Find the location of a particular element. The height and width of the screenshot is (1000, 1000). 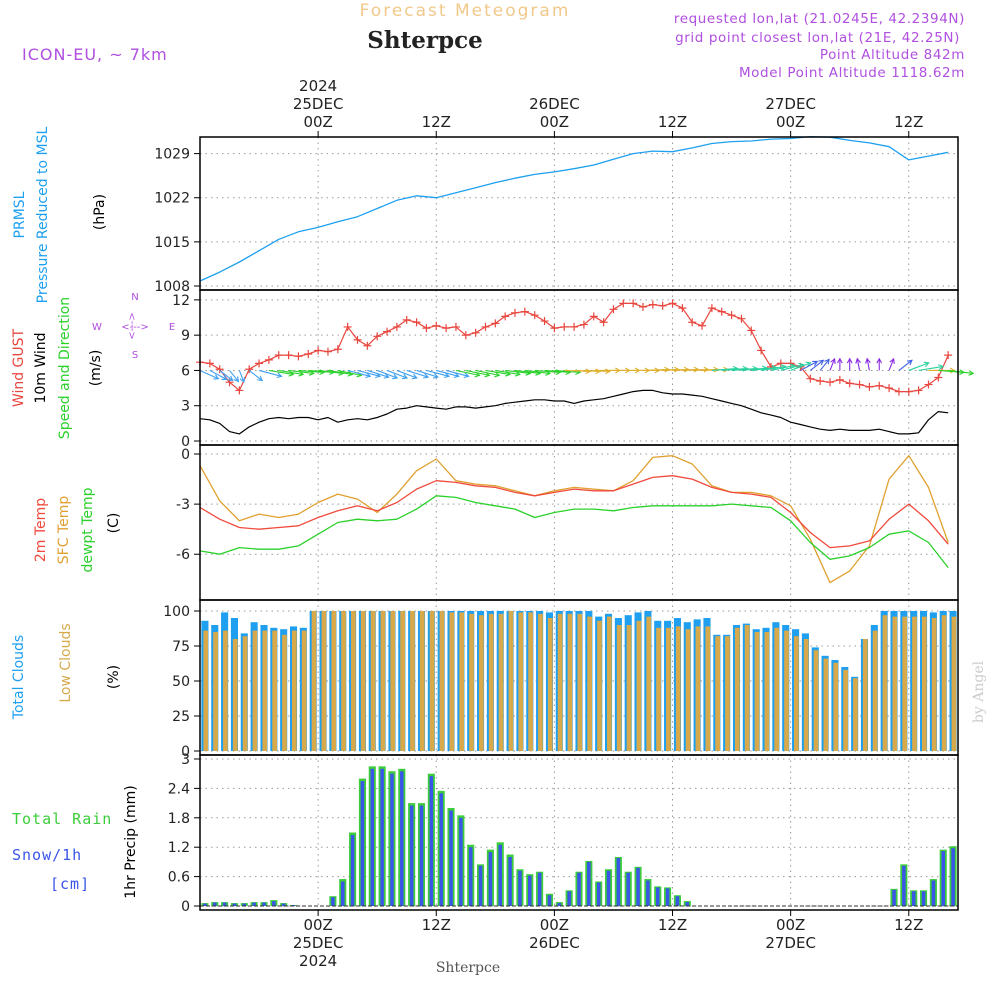

label-wind-unit: (m/s) is located at coordinates (96, 368).